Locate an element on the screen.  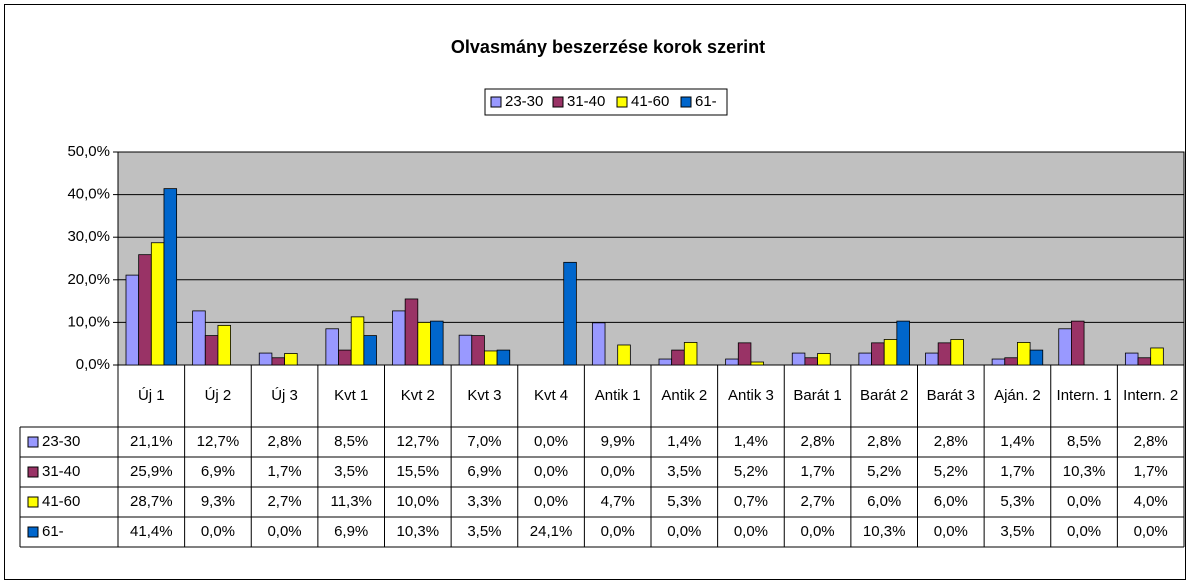
x-tick-label: Antik 1 is located at coordinates (618, 395).